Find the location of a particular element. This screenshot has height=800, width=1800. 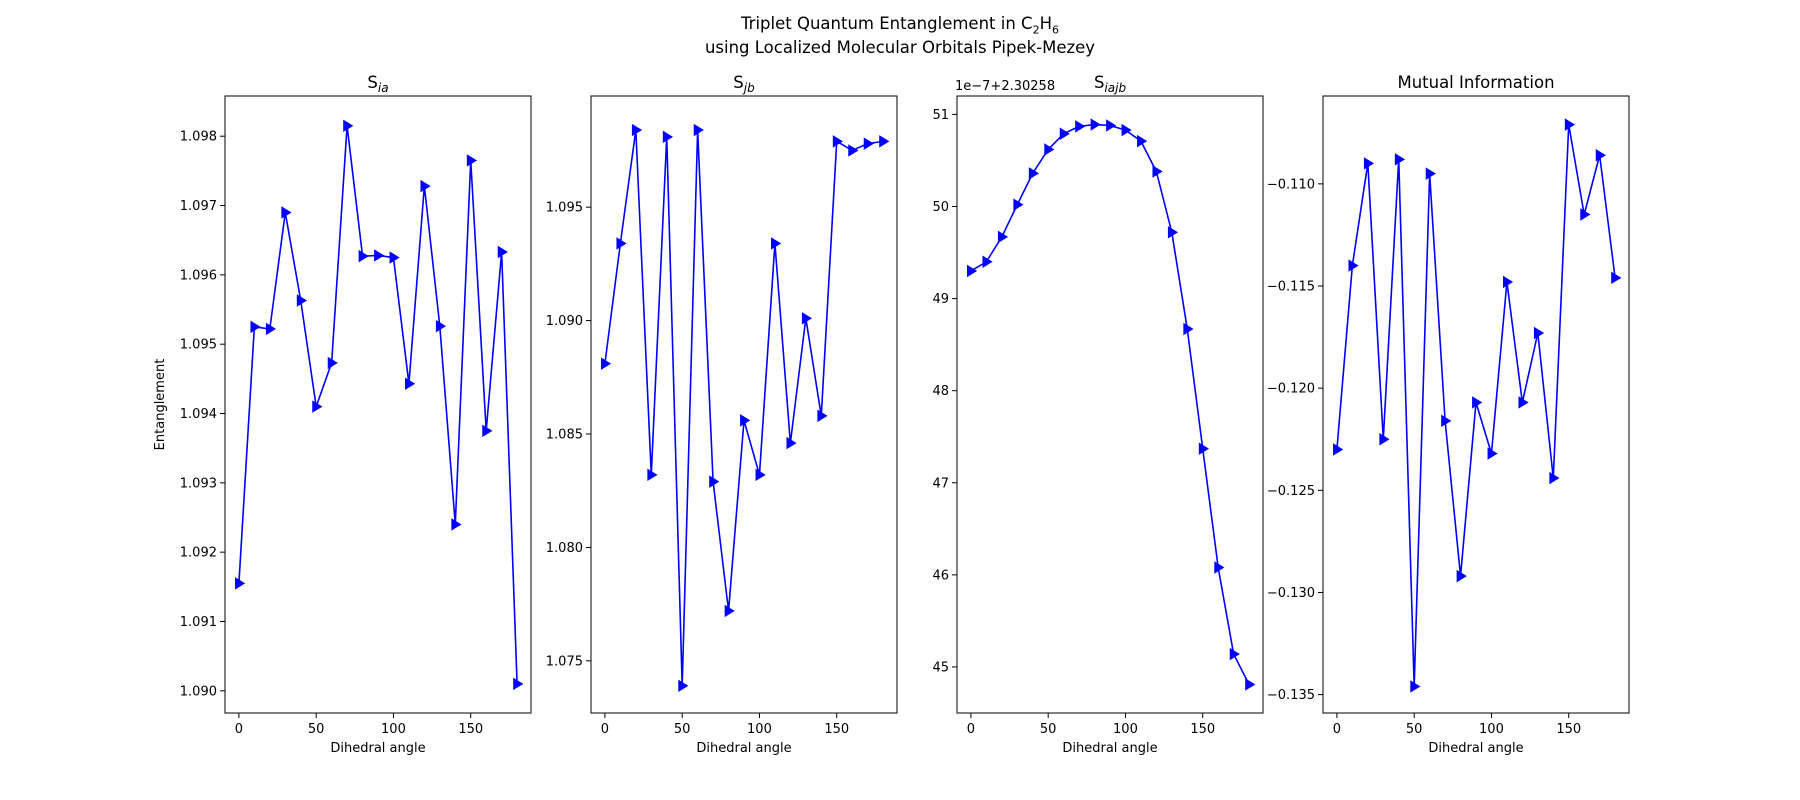

panel-title: Sia is located at coordinates (377, 84).